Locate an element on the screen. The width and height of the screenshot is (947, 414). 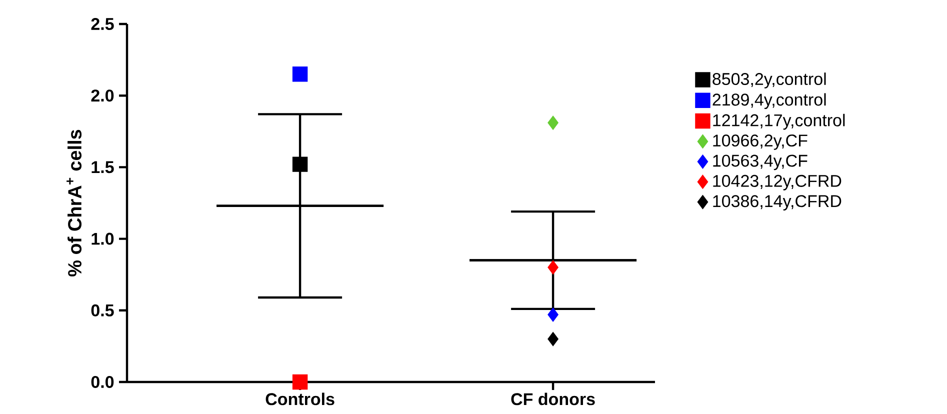
y-axis-title: % of ChrA$^{+}$ cells is located at coordinates (74, 203).